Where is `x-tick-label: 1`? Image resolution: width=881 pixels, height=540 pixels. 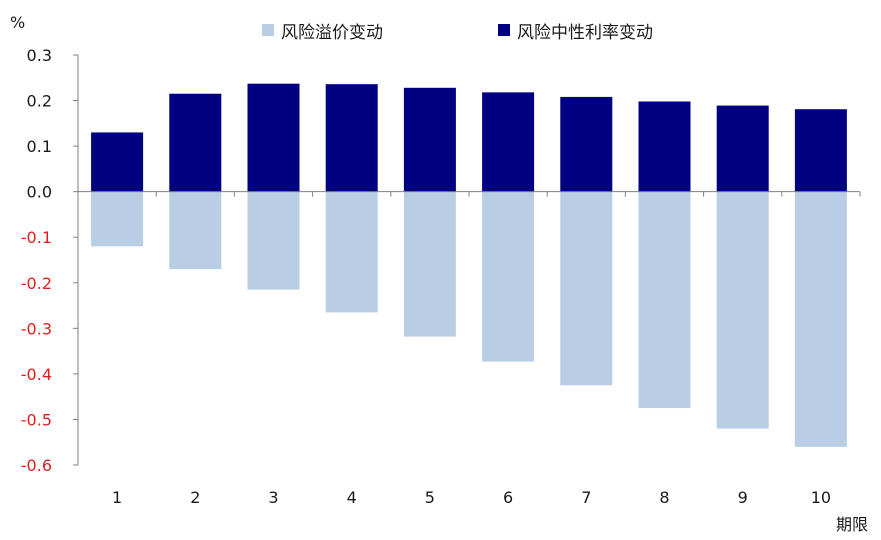 x-tick-label: 1 is located at coordinates (117, 497).